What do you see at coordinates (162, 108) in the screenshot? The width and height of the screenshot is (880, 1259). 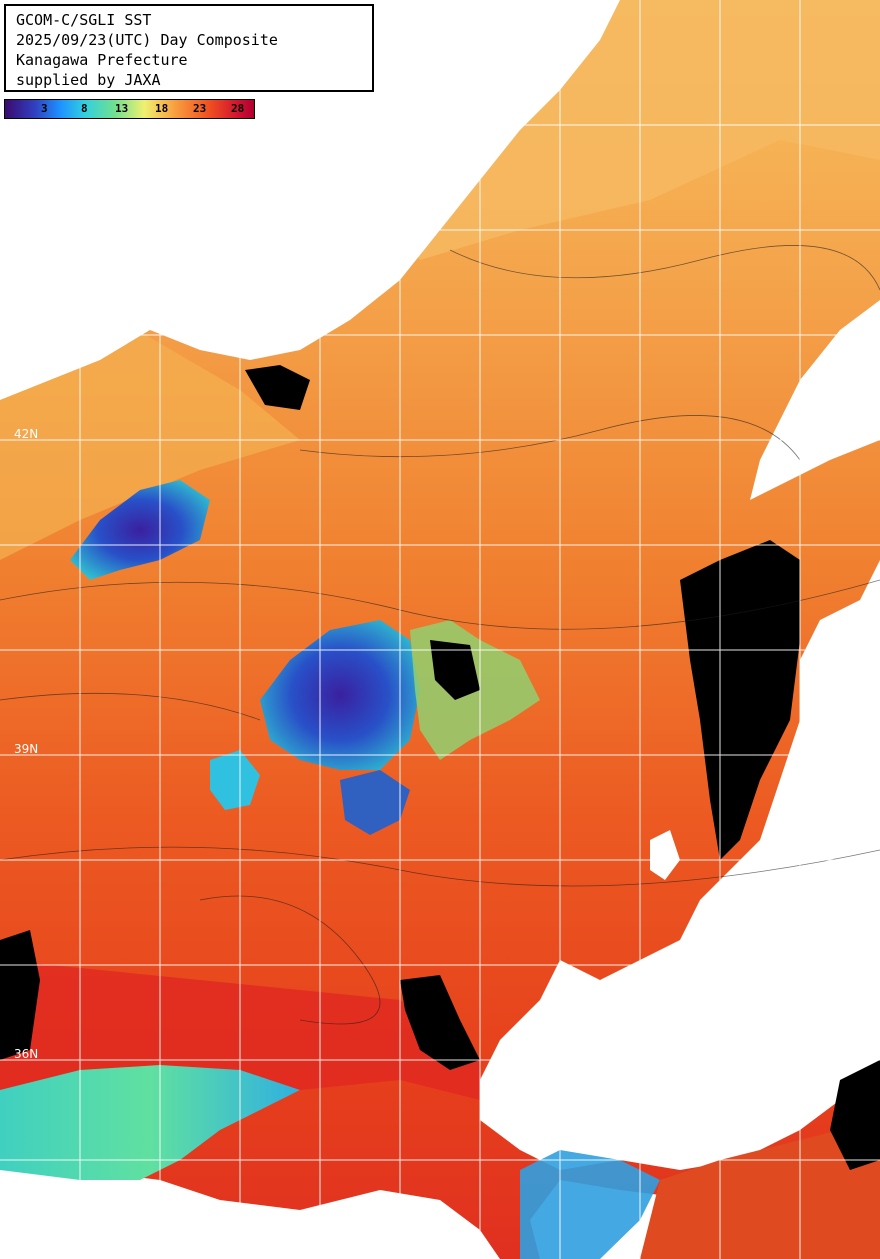 I see `colorbar-tick-18: 18` at bounding box center [162, 108].